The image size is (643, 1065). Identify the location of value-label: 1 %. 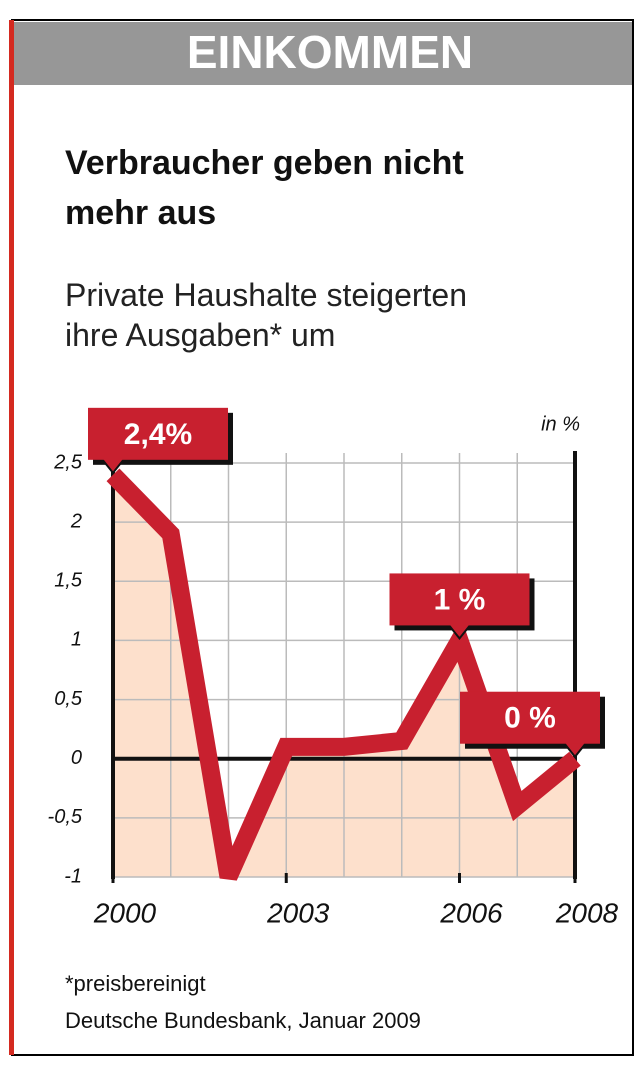
(460, 599).